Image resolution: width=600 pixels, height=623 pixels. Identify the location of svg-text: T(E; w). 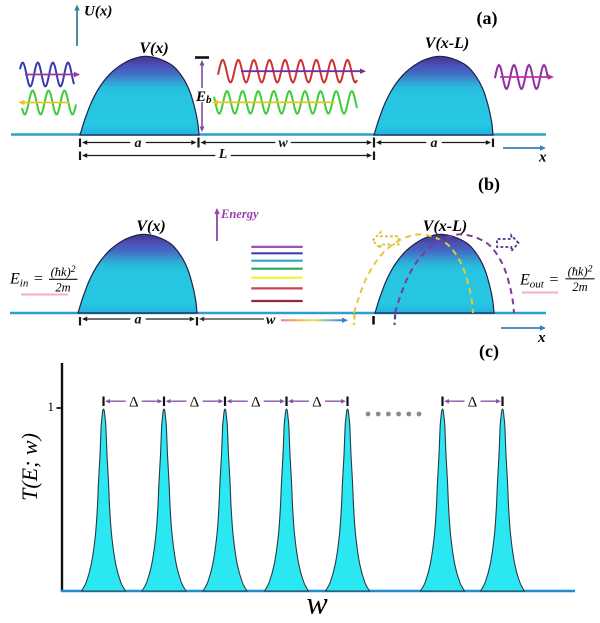
(29, 467).